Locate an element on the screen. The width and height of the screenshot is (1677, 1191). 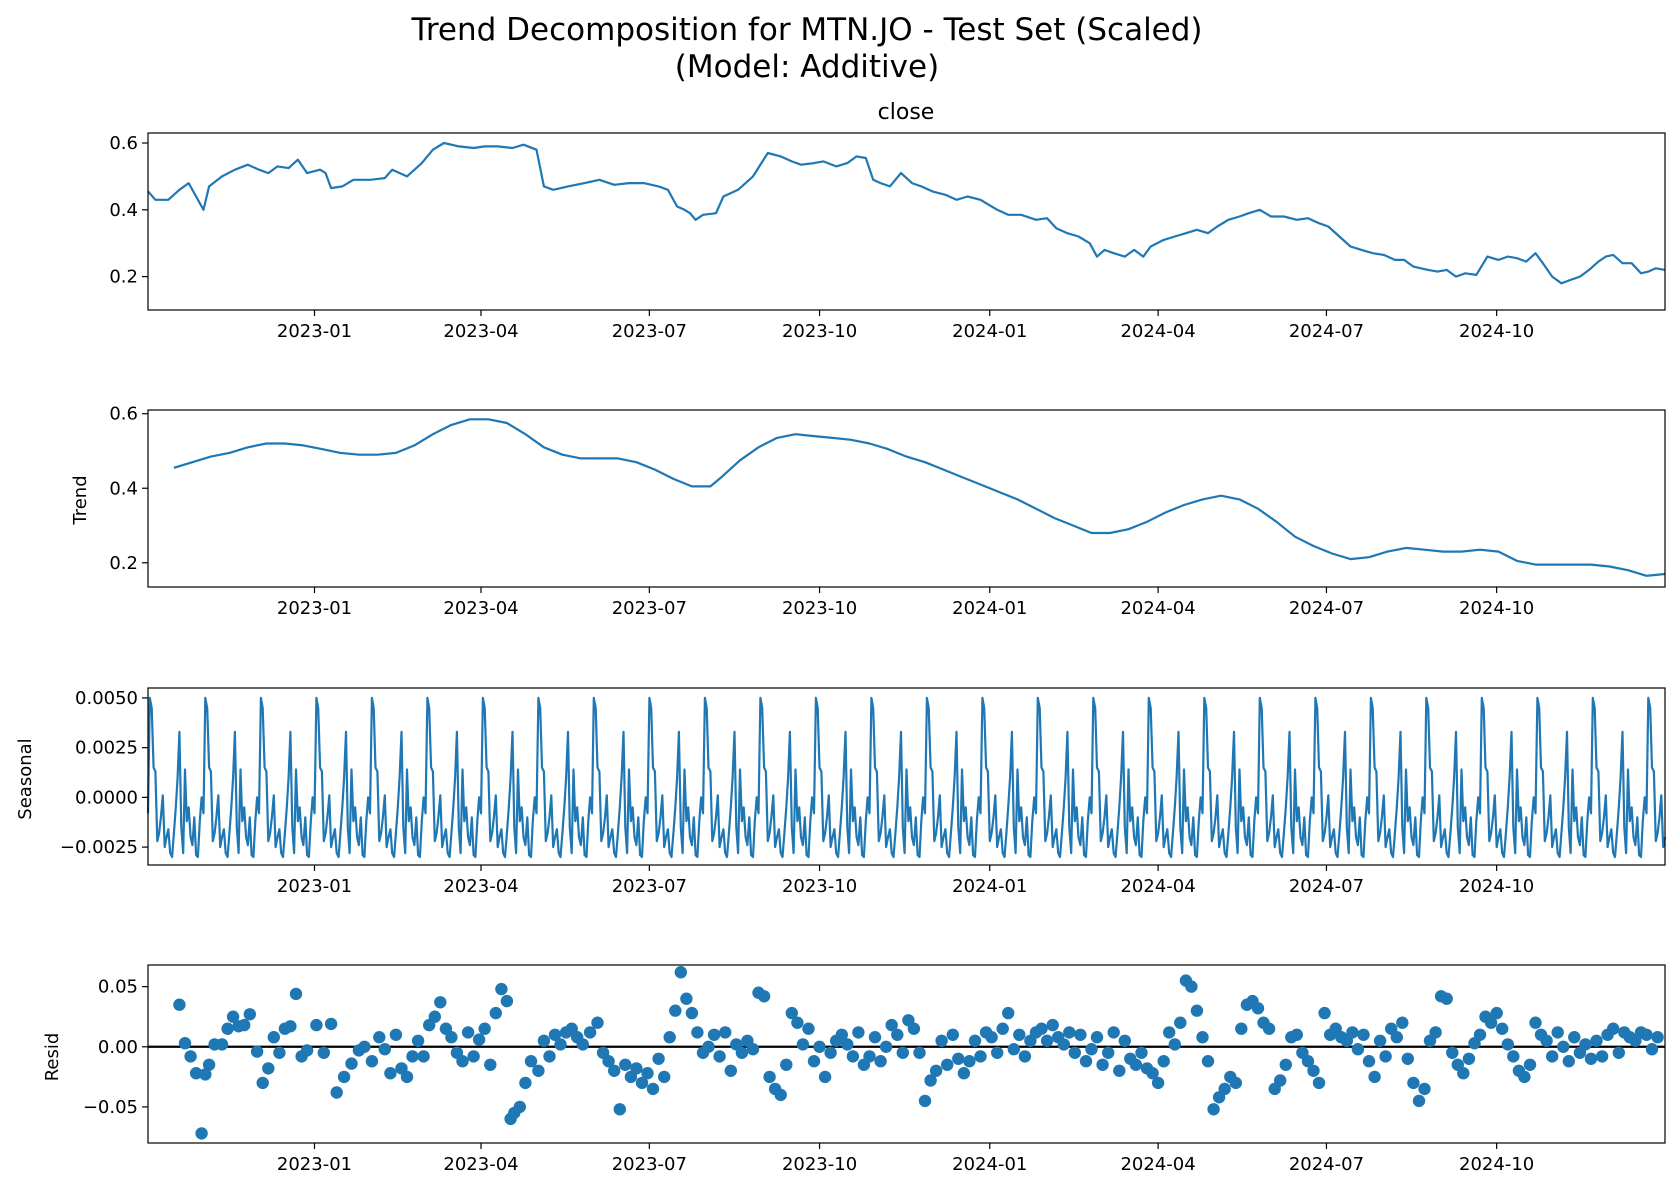
figure-title-line2: (Model: Additive) is located at coordinates (807, 67).